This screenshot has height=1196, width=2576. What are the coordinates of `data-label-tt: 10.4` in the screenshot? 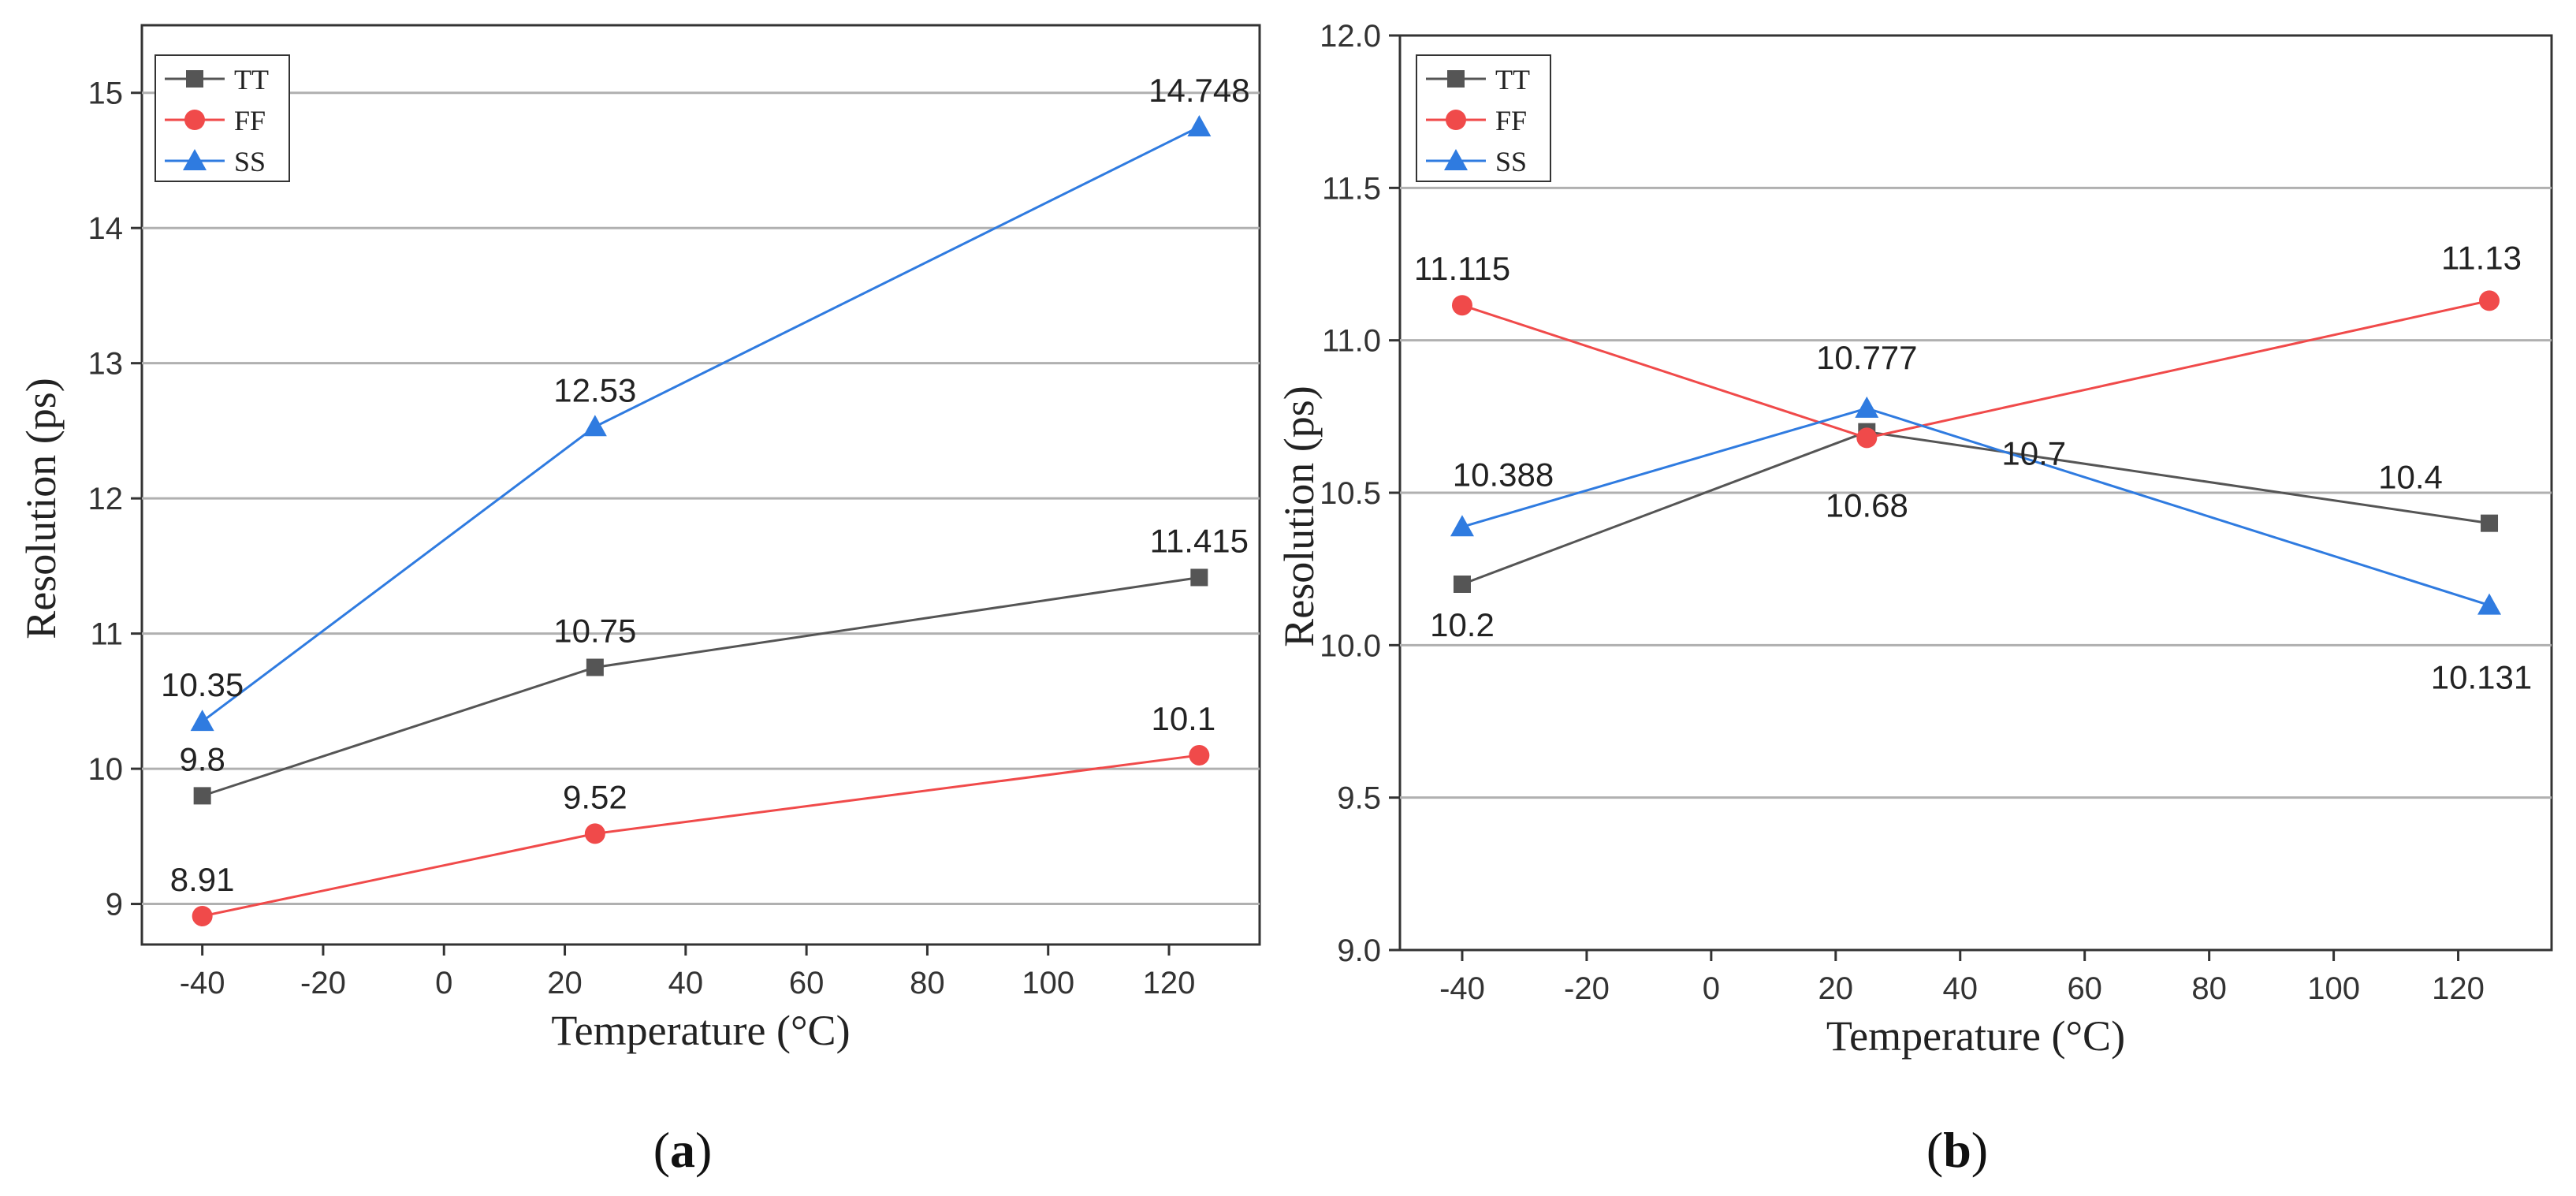 It's located at (2410, 478).